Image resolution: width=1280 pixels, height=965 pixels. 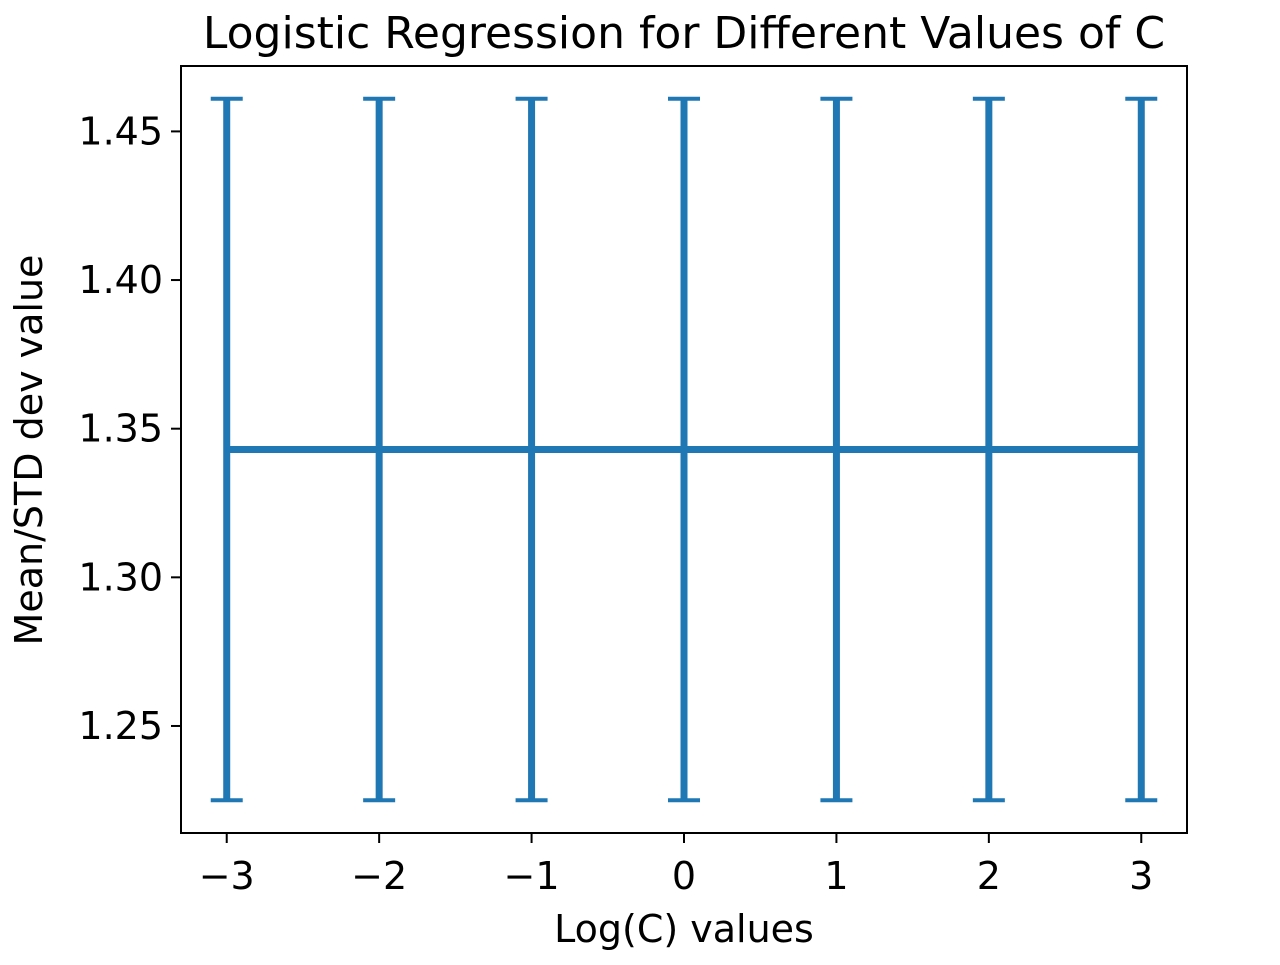 I want to click on x-tick-label: 1, so click(x=836, y=876).